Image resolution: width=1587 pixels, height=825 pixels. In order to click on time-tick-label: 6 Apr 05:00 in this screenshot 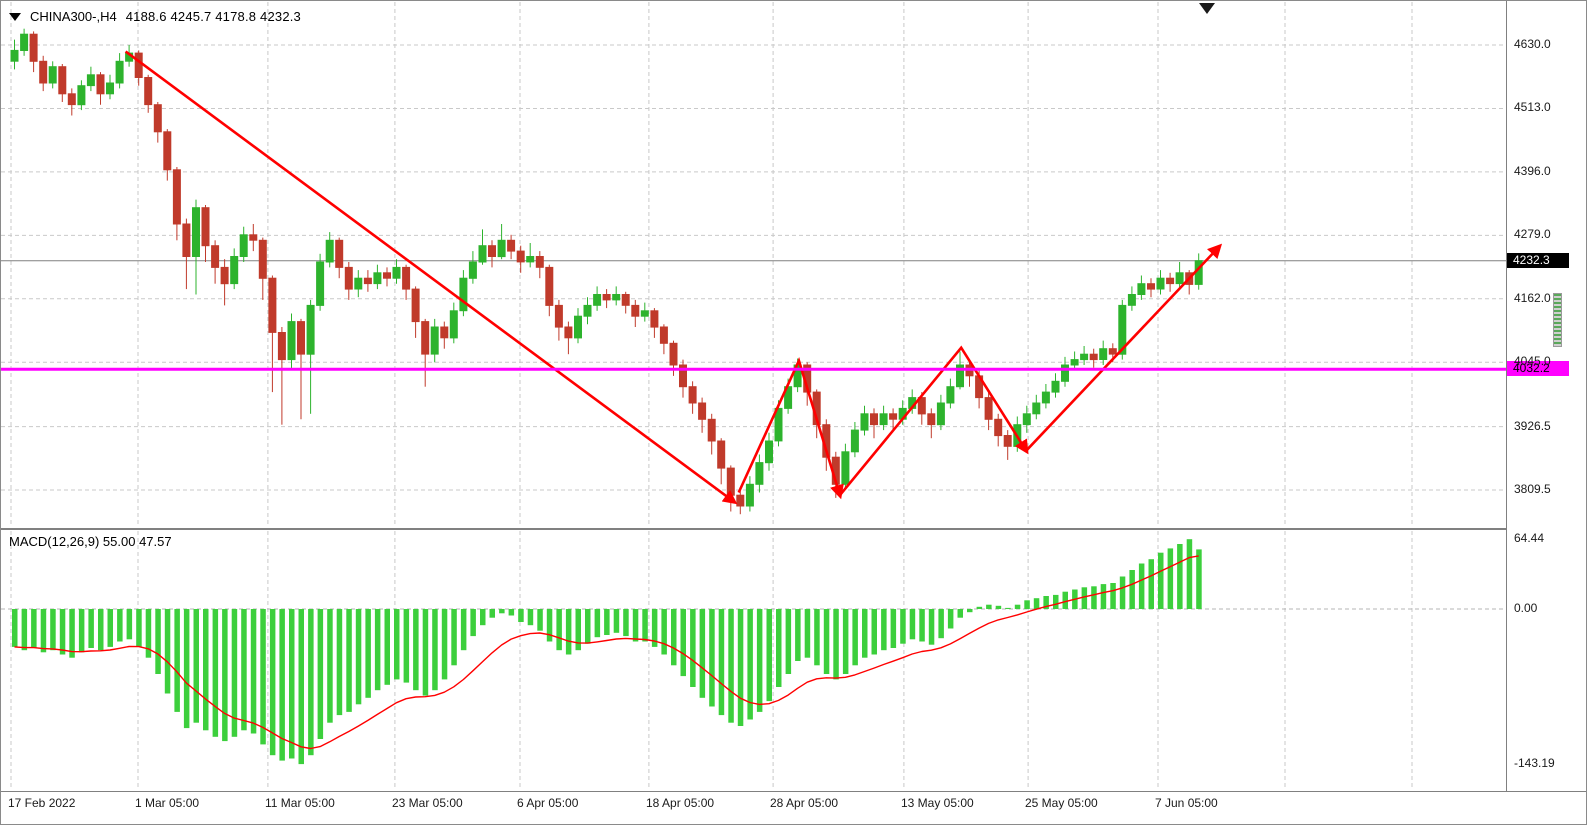, I will do `click(548, 803)`.